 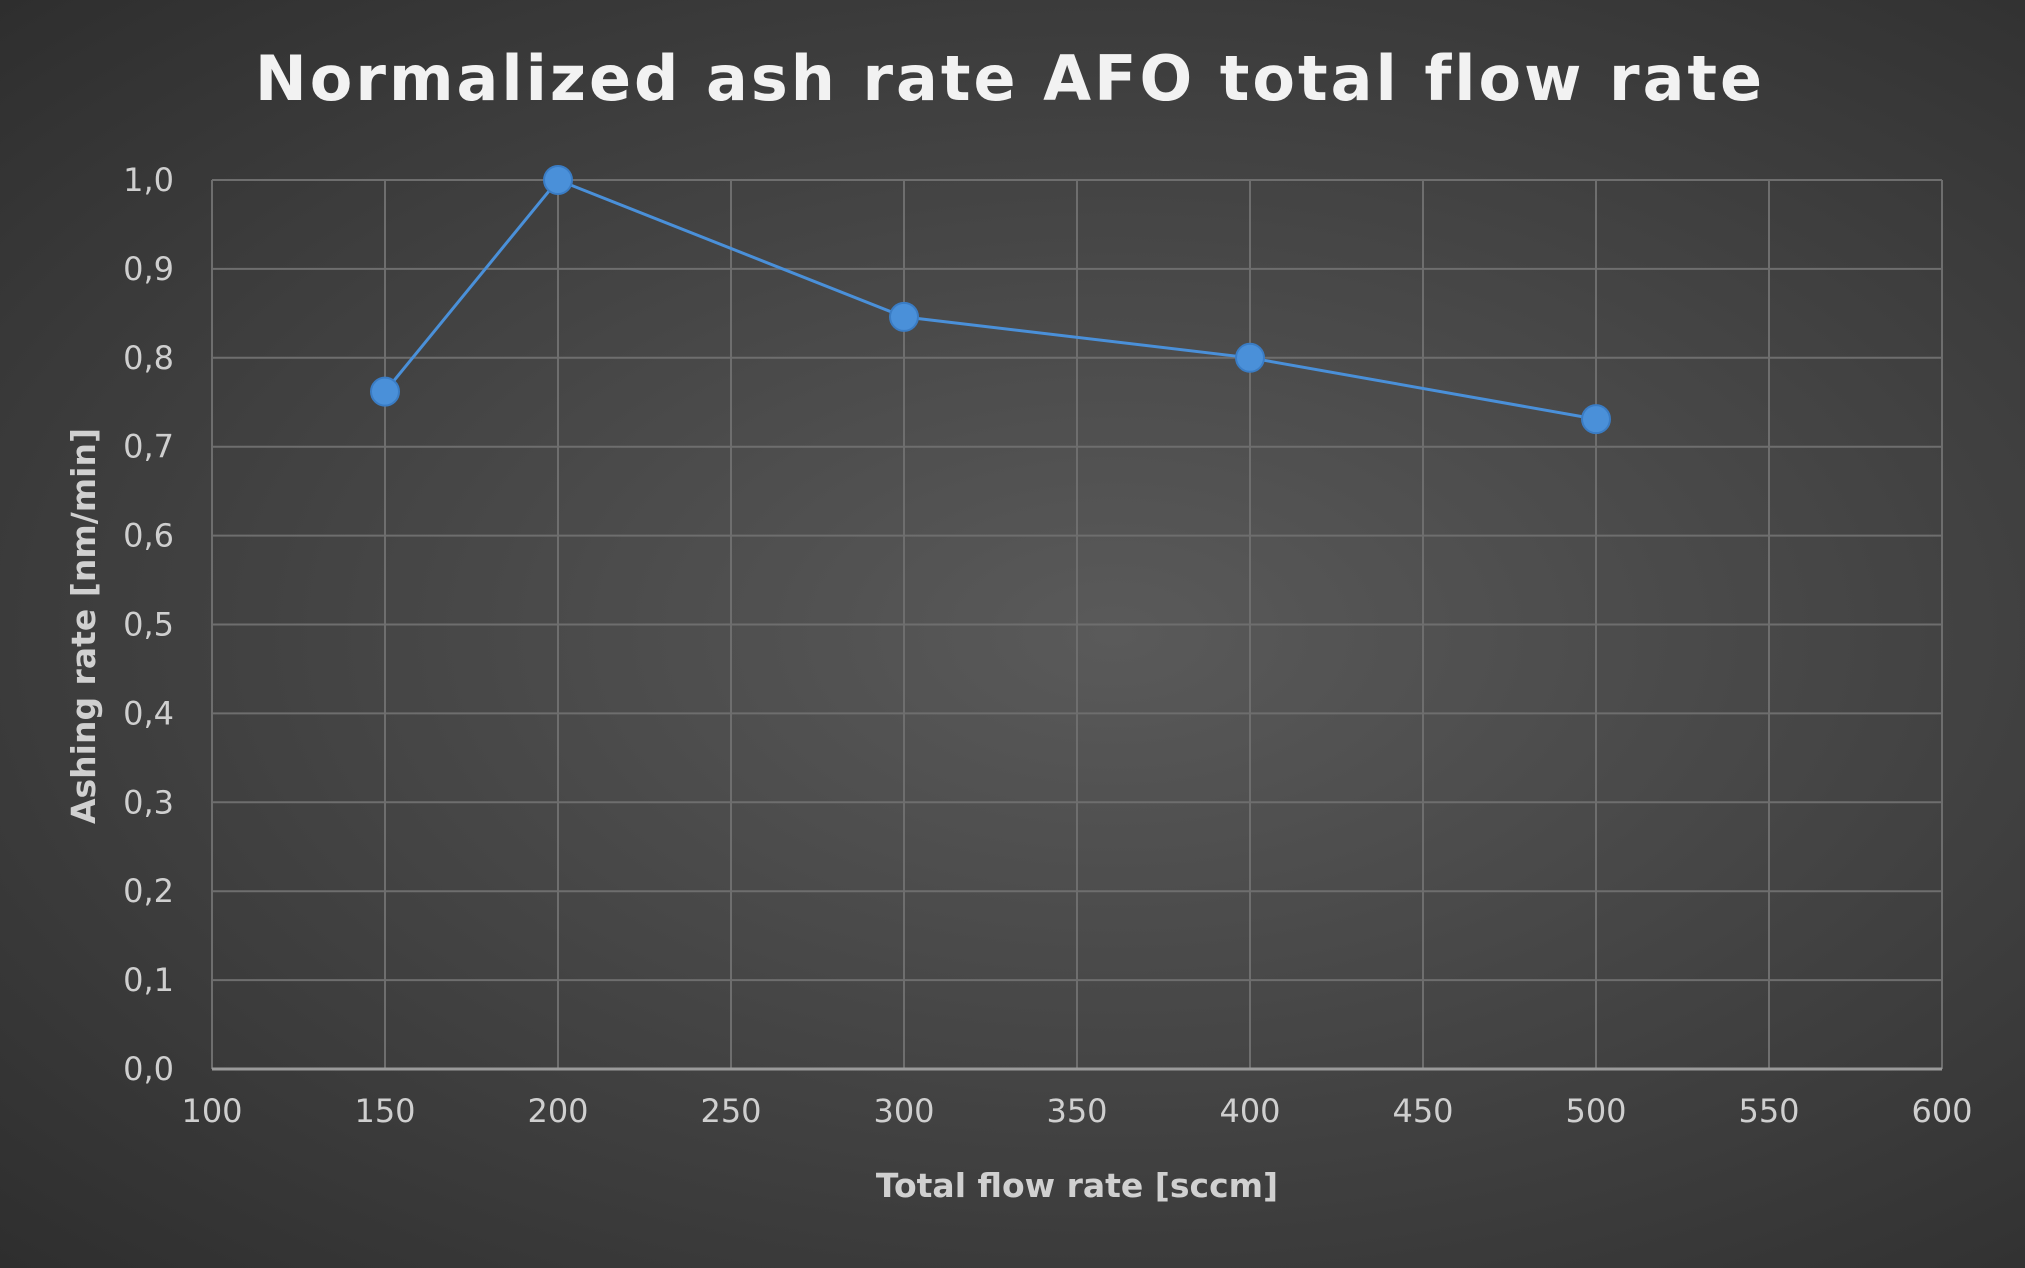 I want to click on y-tick-label: 0,0, so click(x=148, y=1069).